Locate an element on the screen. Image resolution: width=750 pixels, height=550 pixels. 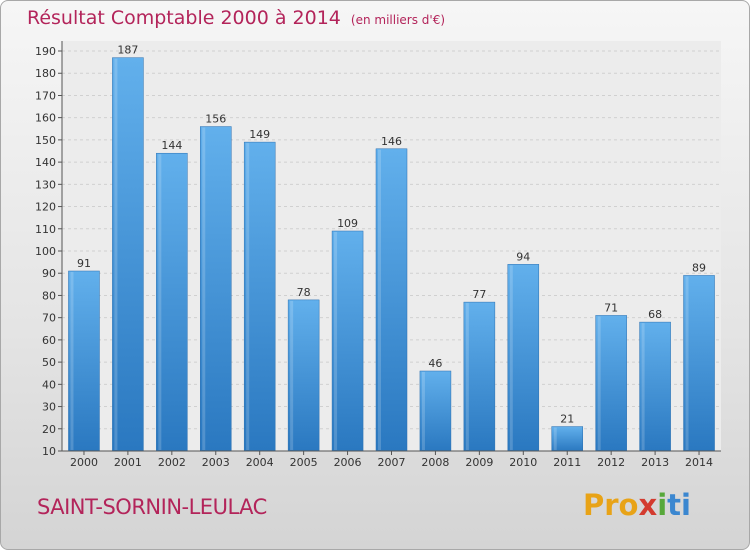
logo-part: Pro is located at coordinates (611, 505).